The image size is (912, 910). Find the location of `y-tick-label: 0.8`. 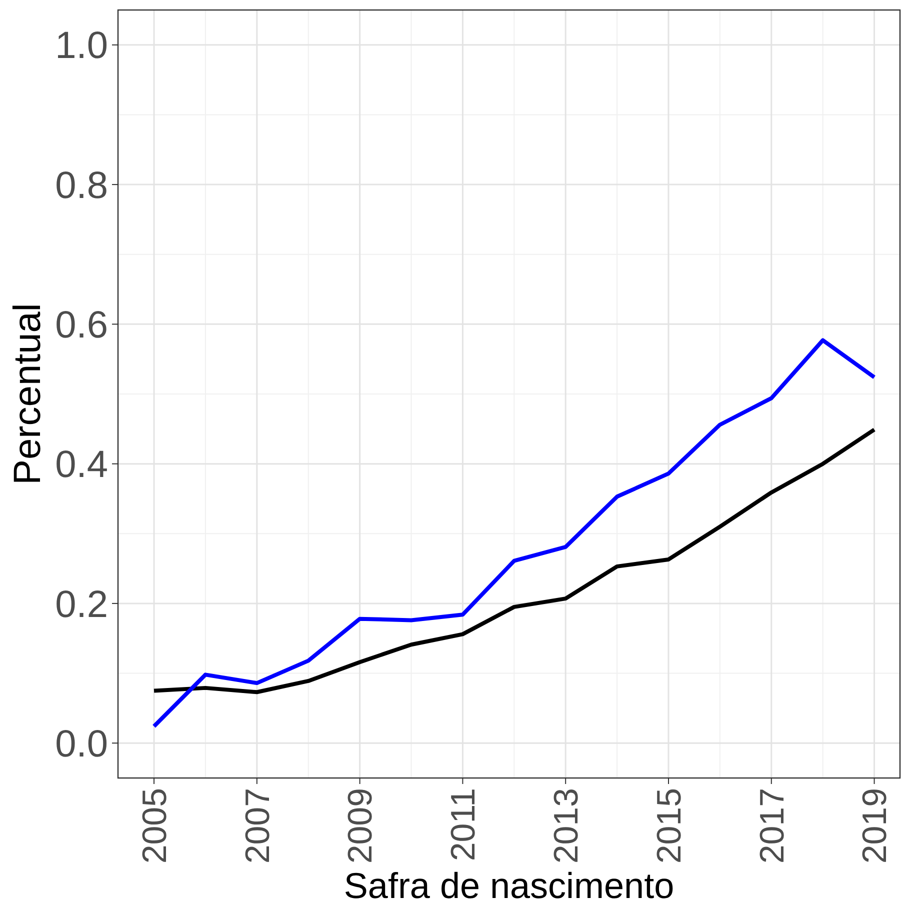

y-tick-label: 0.8 is located at coordinates (81, 185).